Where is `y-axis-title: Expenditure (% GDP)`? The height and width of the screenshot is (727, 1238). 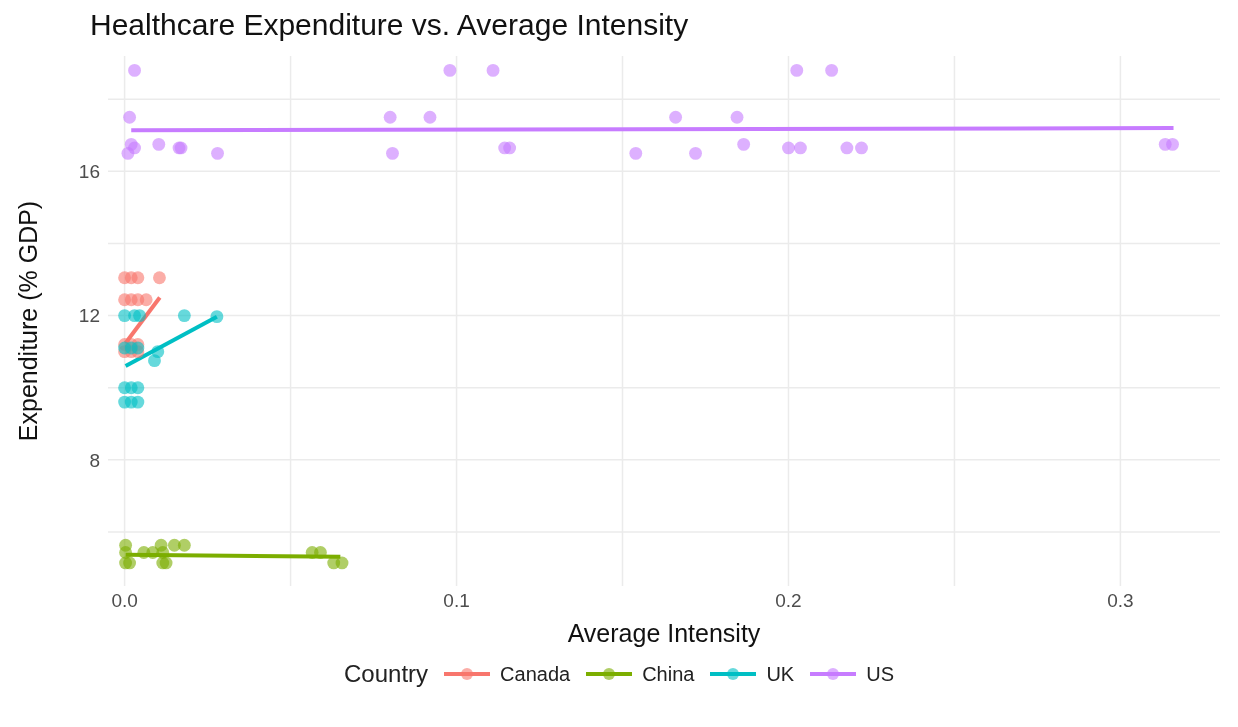 y-axis-title: Expenditure (% GDP) is located at coordinates (27, 321).